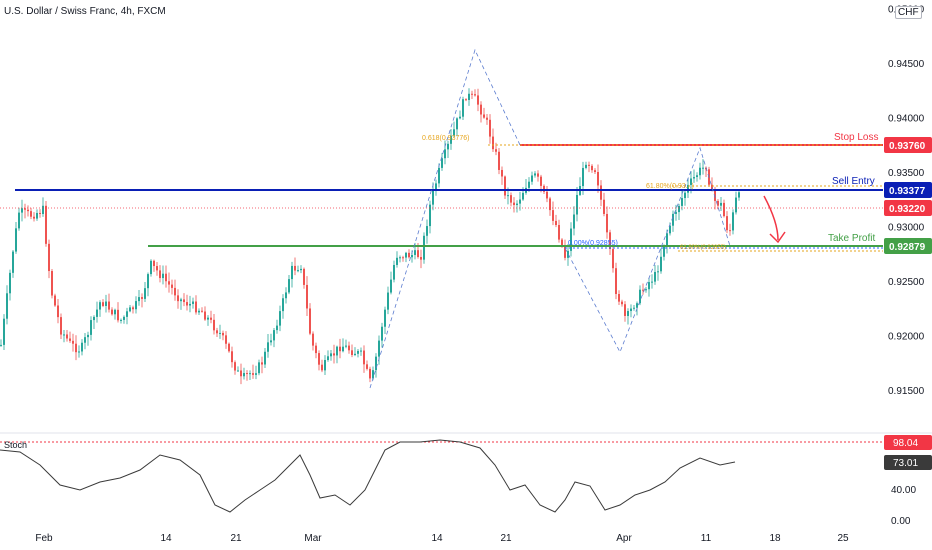 The width and height of the screenshot is (932, 550). Describe the element at coordinates (670, 186) in the screenshot. I see `fib-label-2: 61.80%(0.93...)` at that location.